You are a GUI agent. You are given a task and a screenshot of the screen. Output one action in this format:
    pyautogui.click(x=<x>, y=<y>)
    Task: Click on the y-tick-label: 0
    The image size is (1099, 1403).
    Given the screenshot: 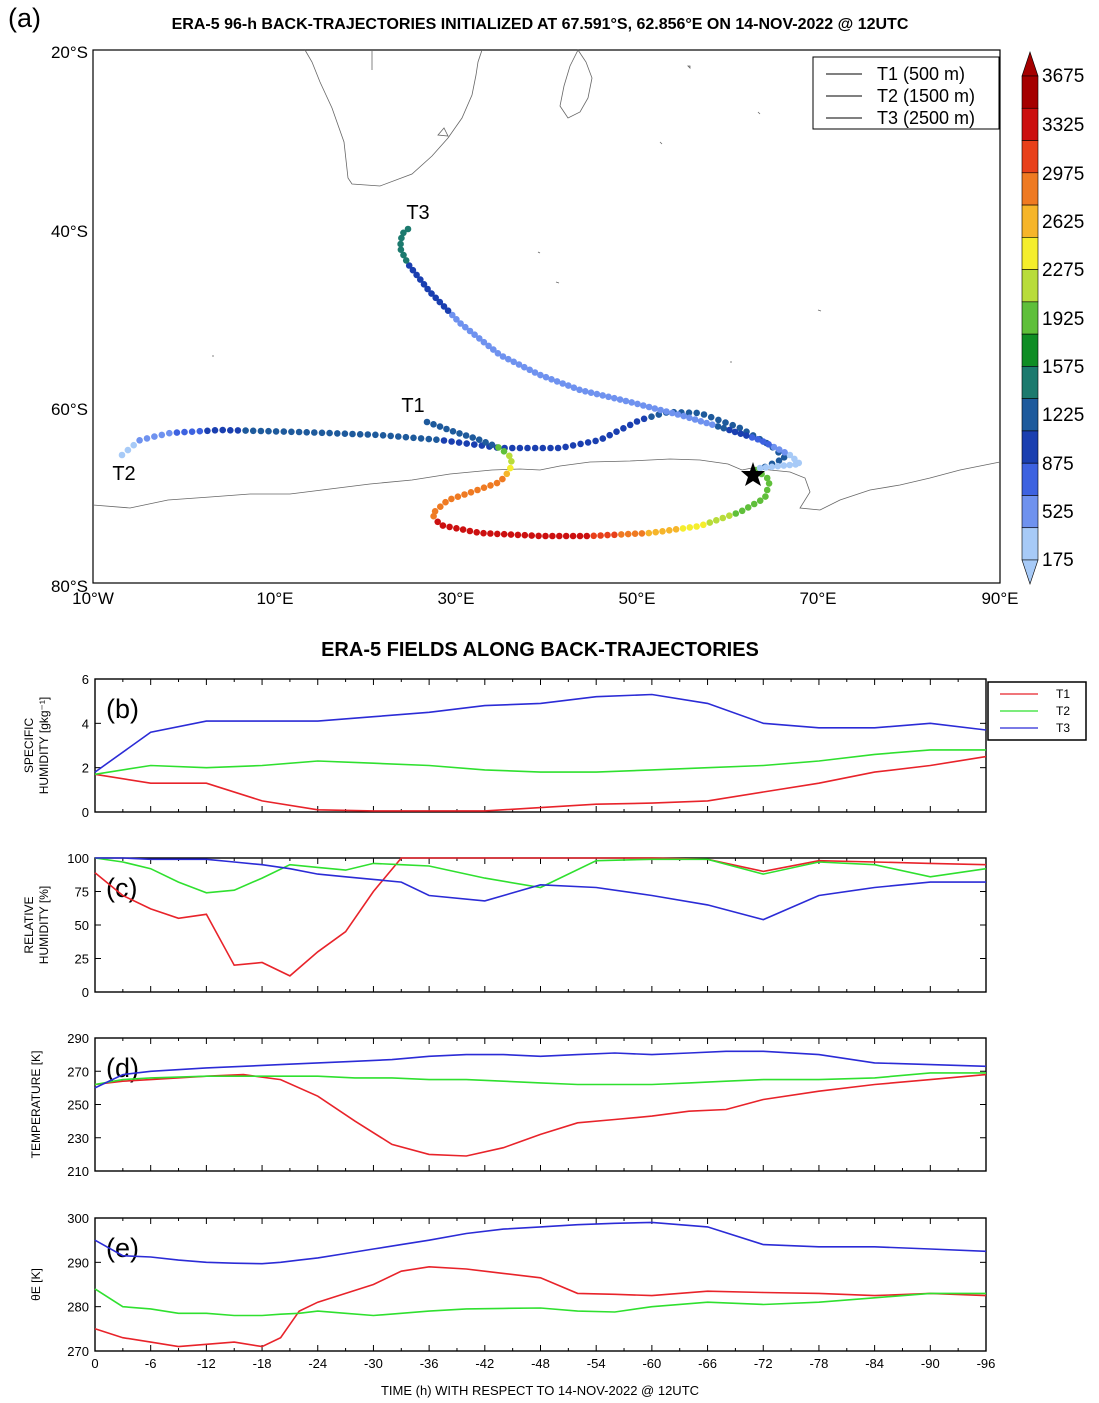 What is the action you would take?
    pyautogui.click(x=85, y=812)
    